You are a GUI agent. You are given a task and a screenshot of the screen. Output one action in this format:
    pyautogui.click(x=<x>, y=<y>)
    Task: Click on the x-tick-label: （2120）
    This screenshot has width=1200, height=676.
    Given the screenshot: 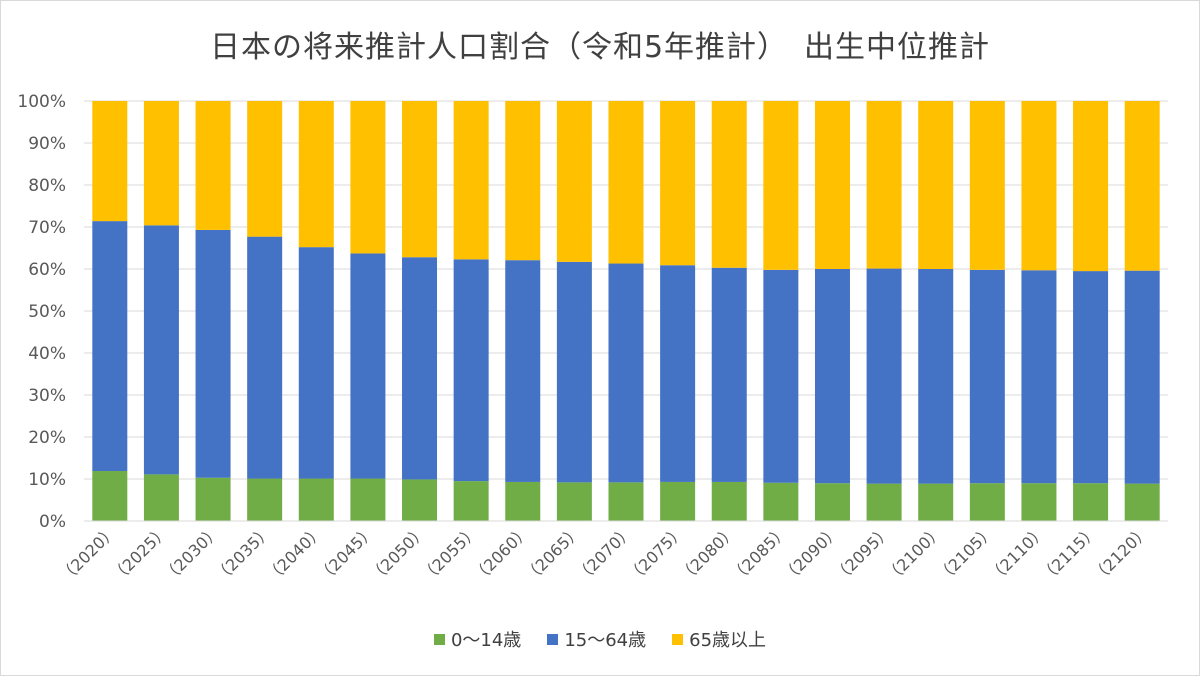 What is the action you would take?
    pyautogui.click(x=1120, y=553)
    